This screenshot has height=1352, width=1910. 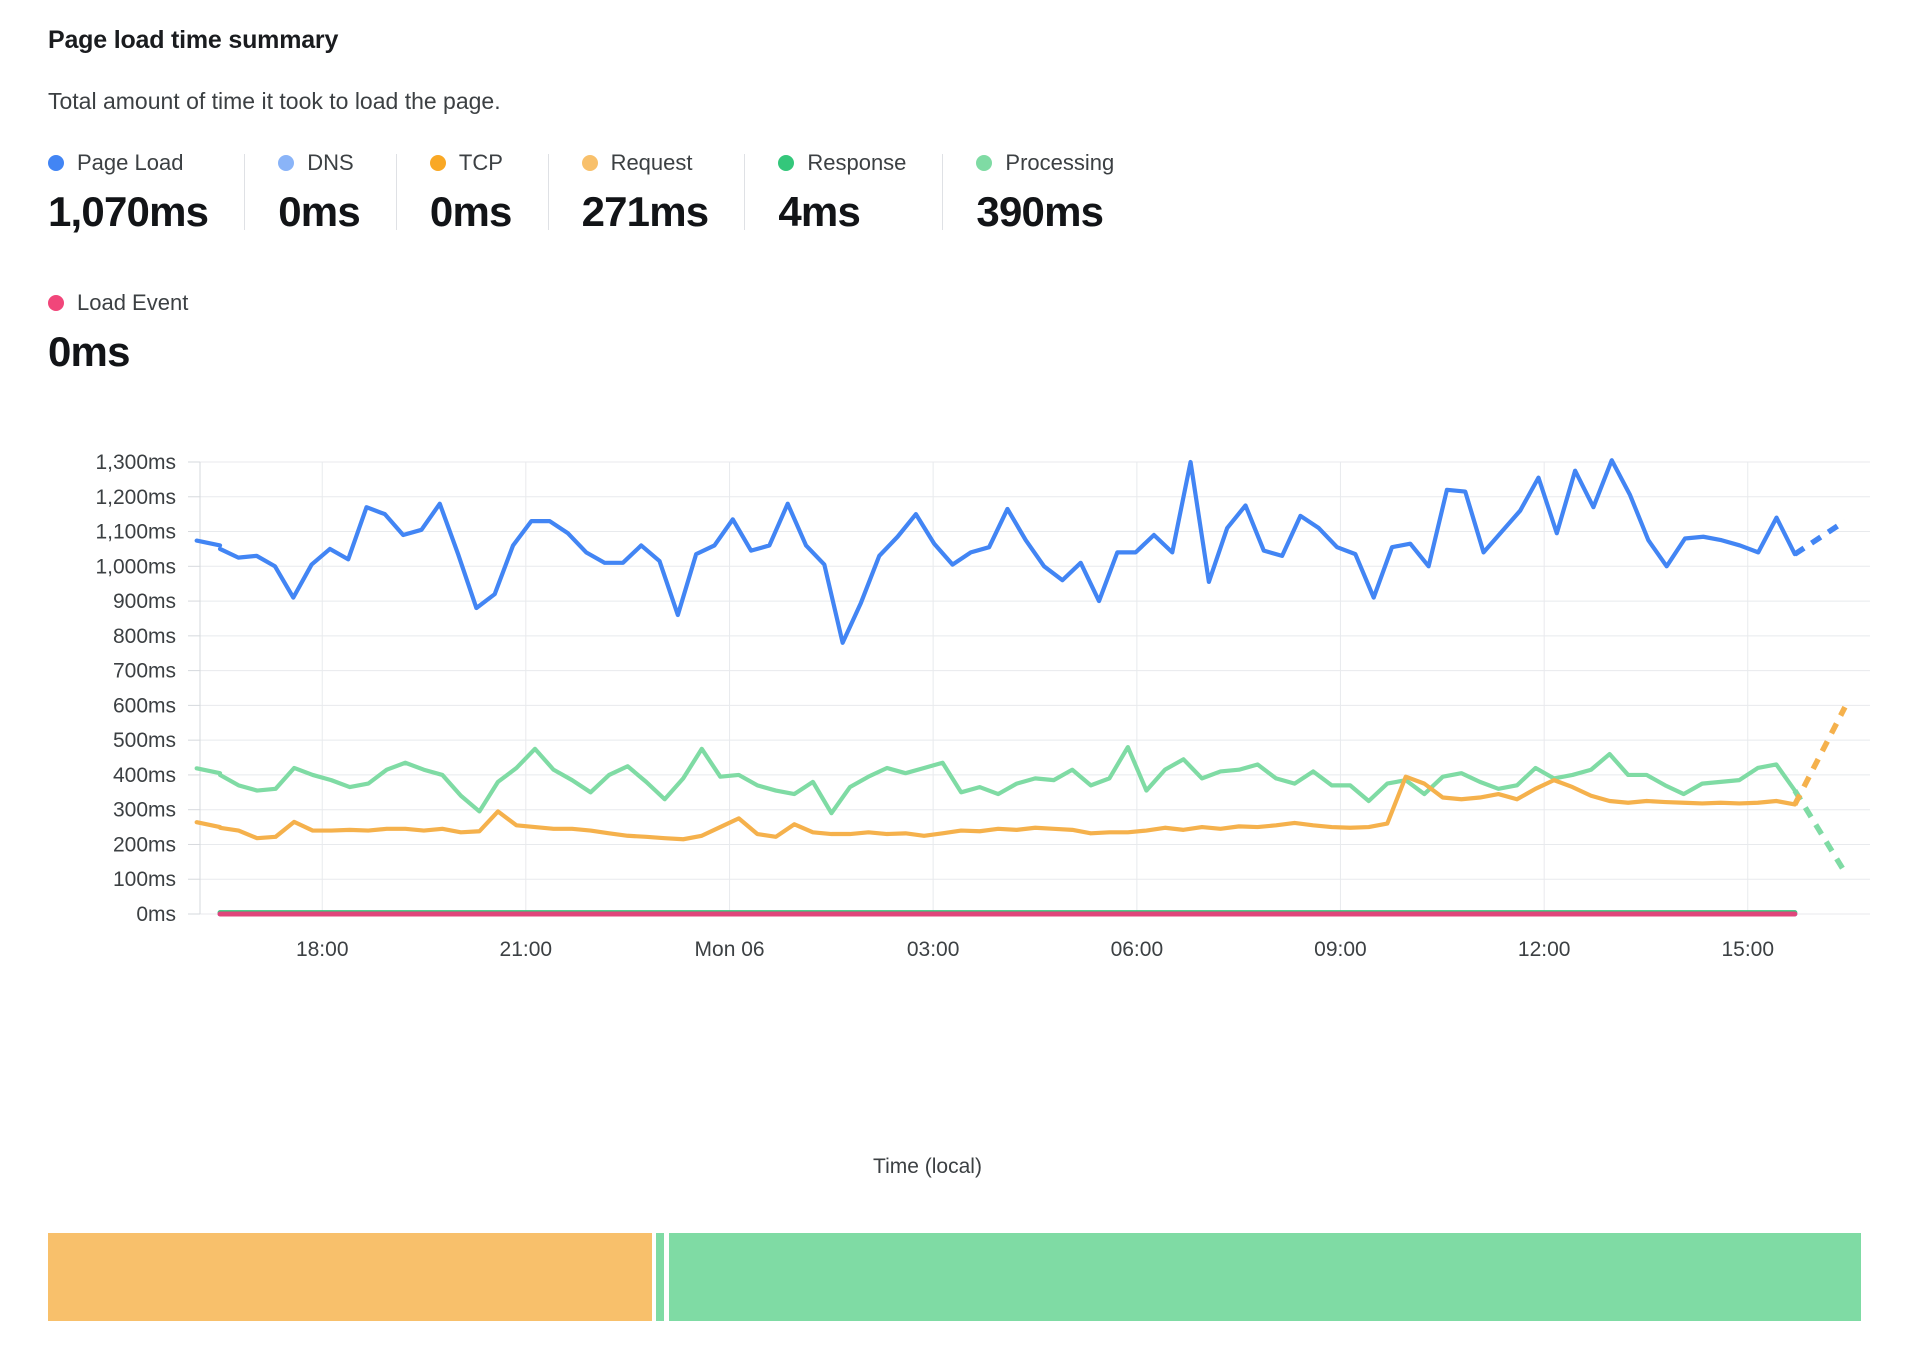 What do you see at coordinates (654, 1277) in the screenshot?
I see `divider-segment` at bounding box center [654, 1277].